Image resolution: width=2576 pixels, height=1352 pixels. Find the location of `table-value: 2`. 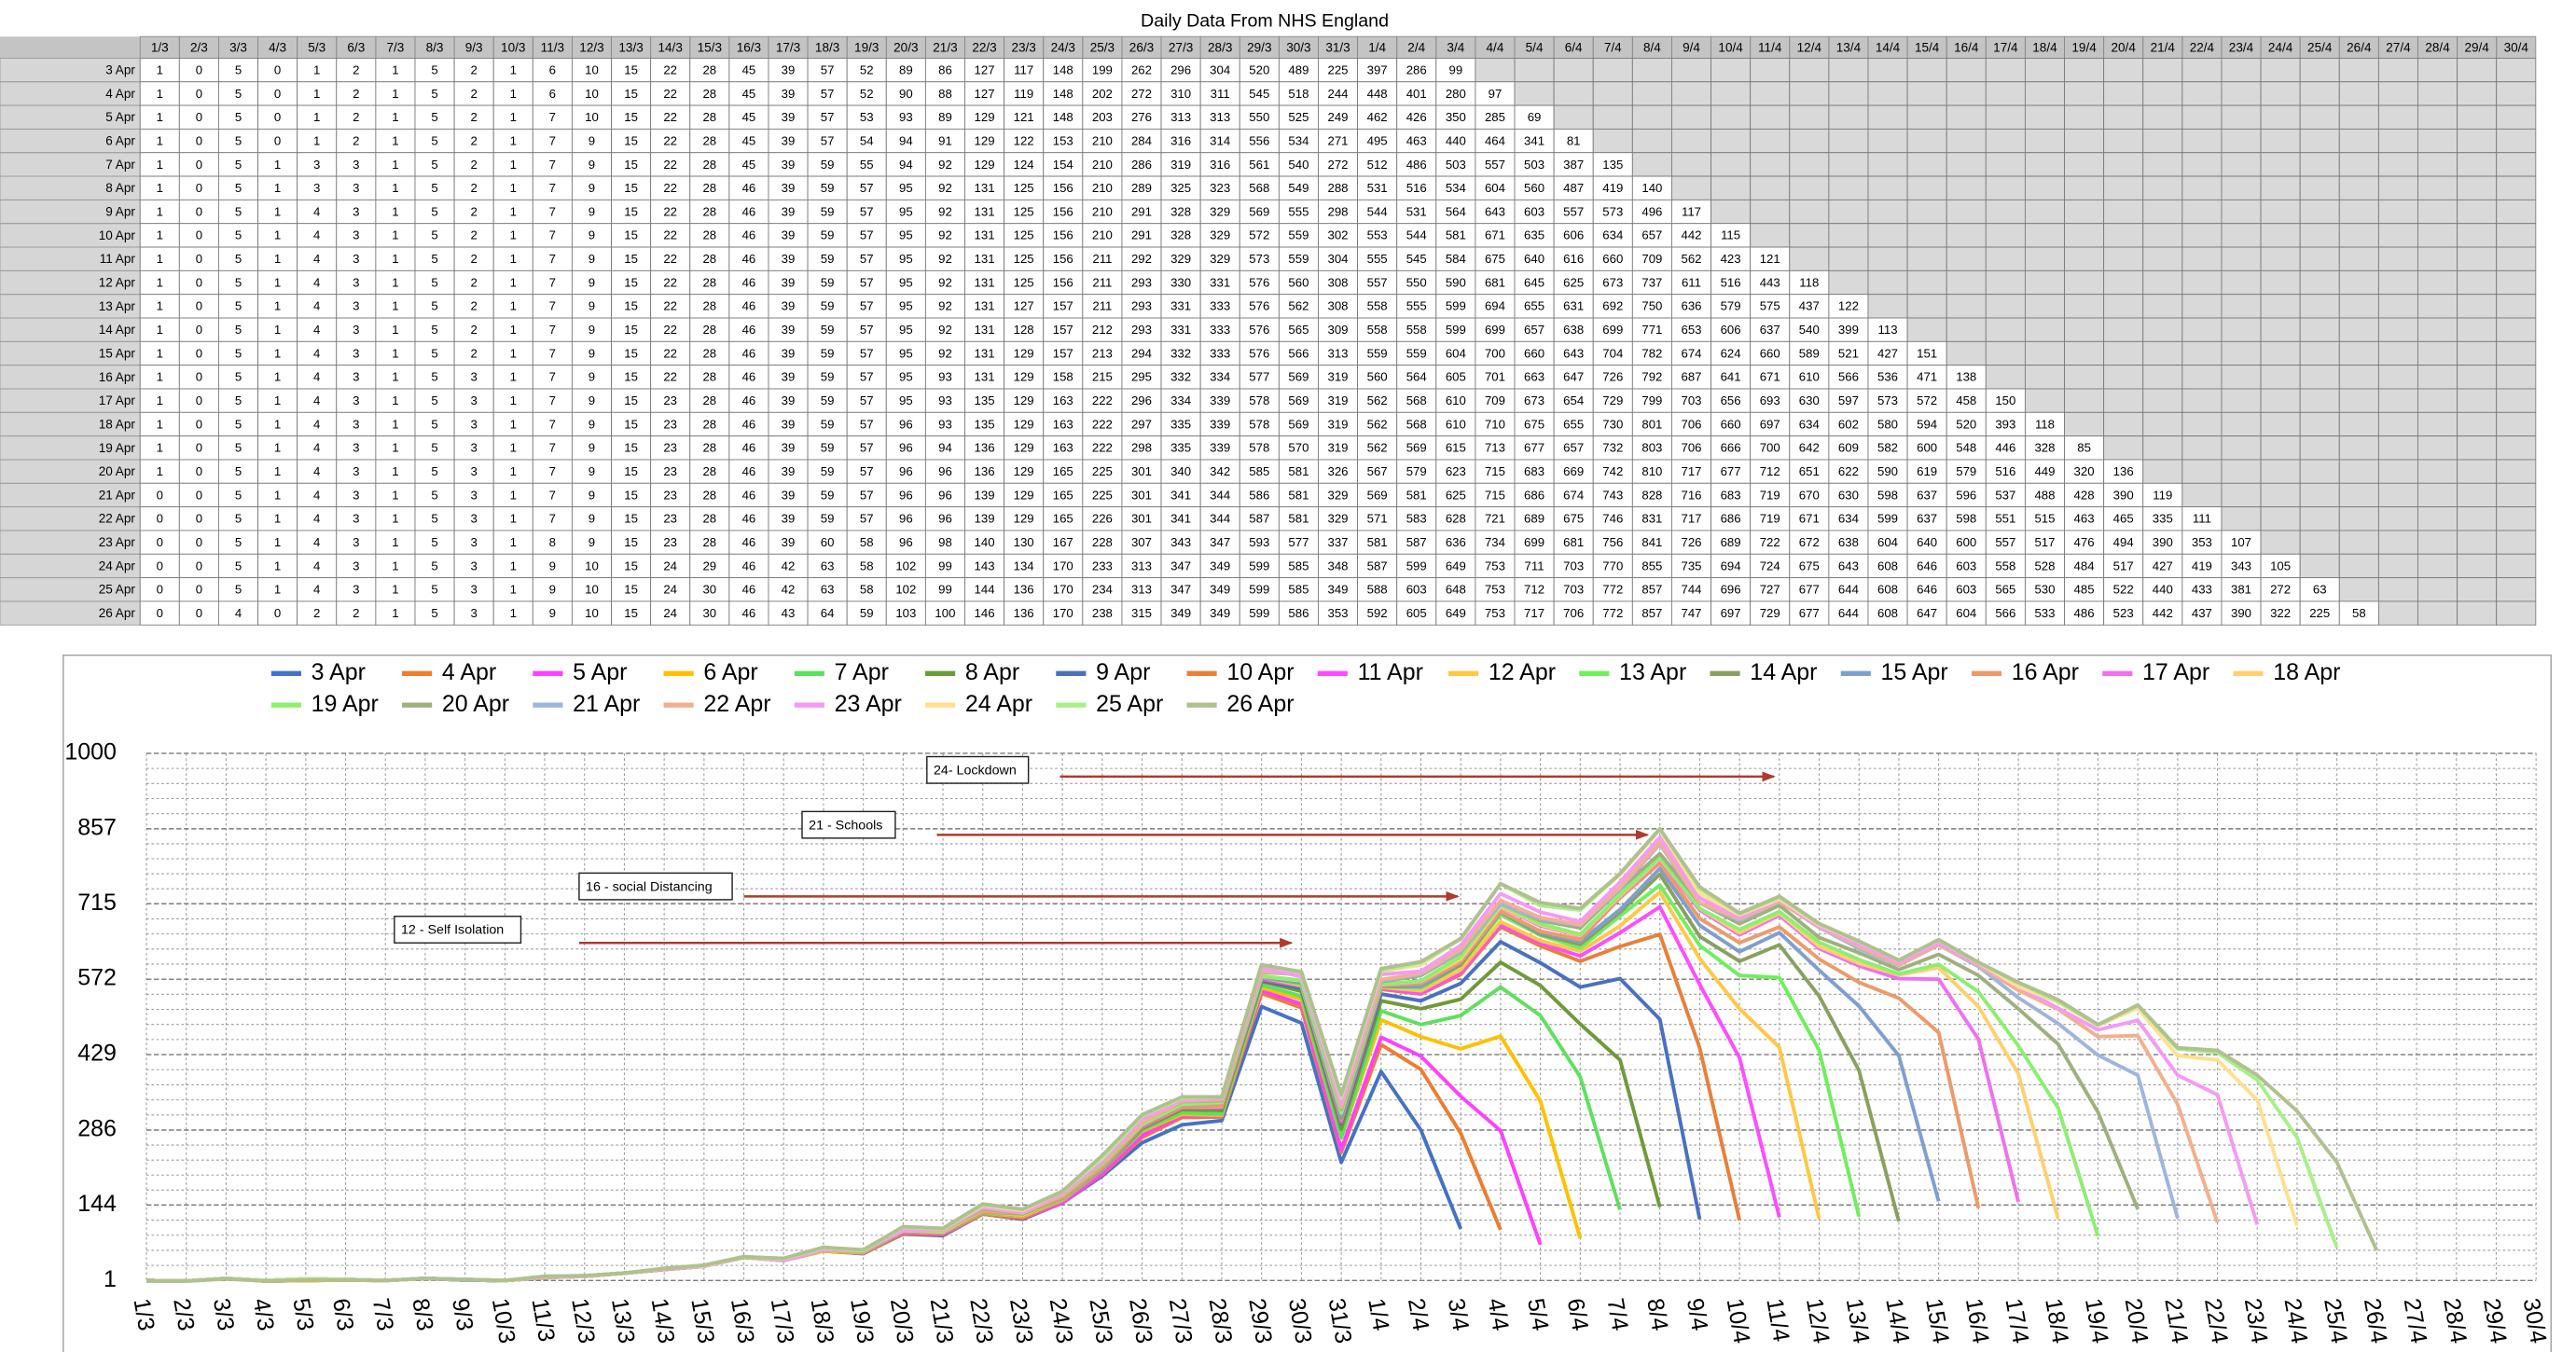

table-value: 2 is located at coordinates (356, 140).